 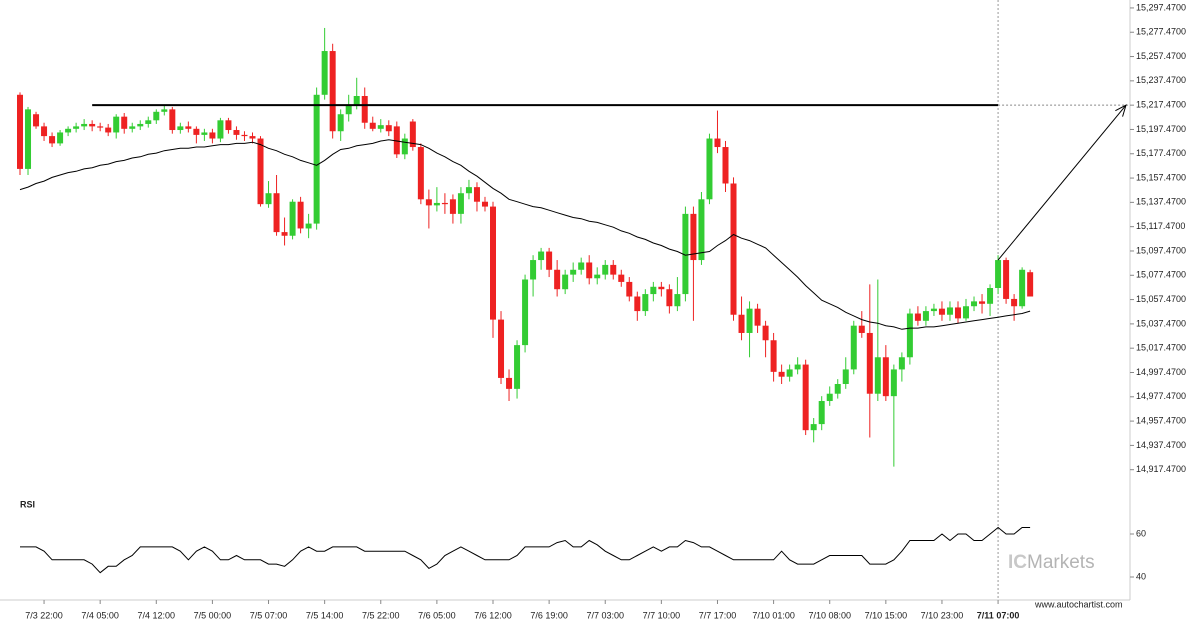 What do you see at coordinates (1161, 445) in the screenshot?
I see `y-tick-label: 14,937.4700` at bounding box center [1161, 445].